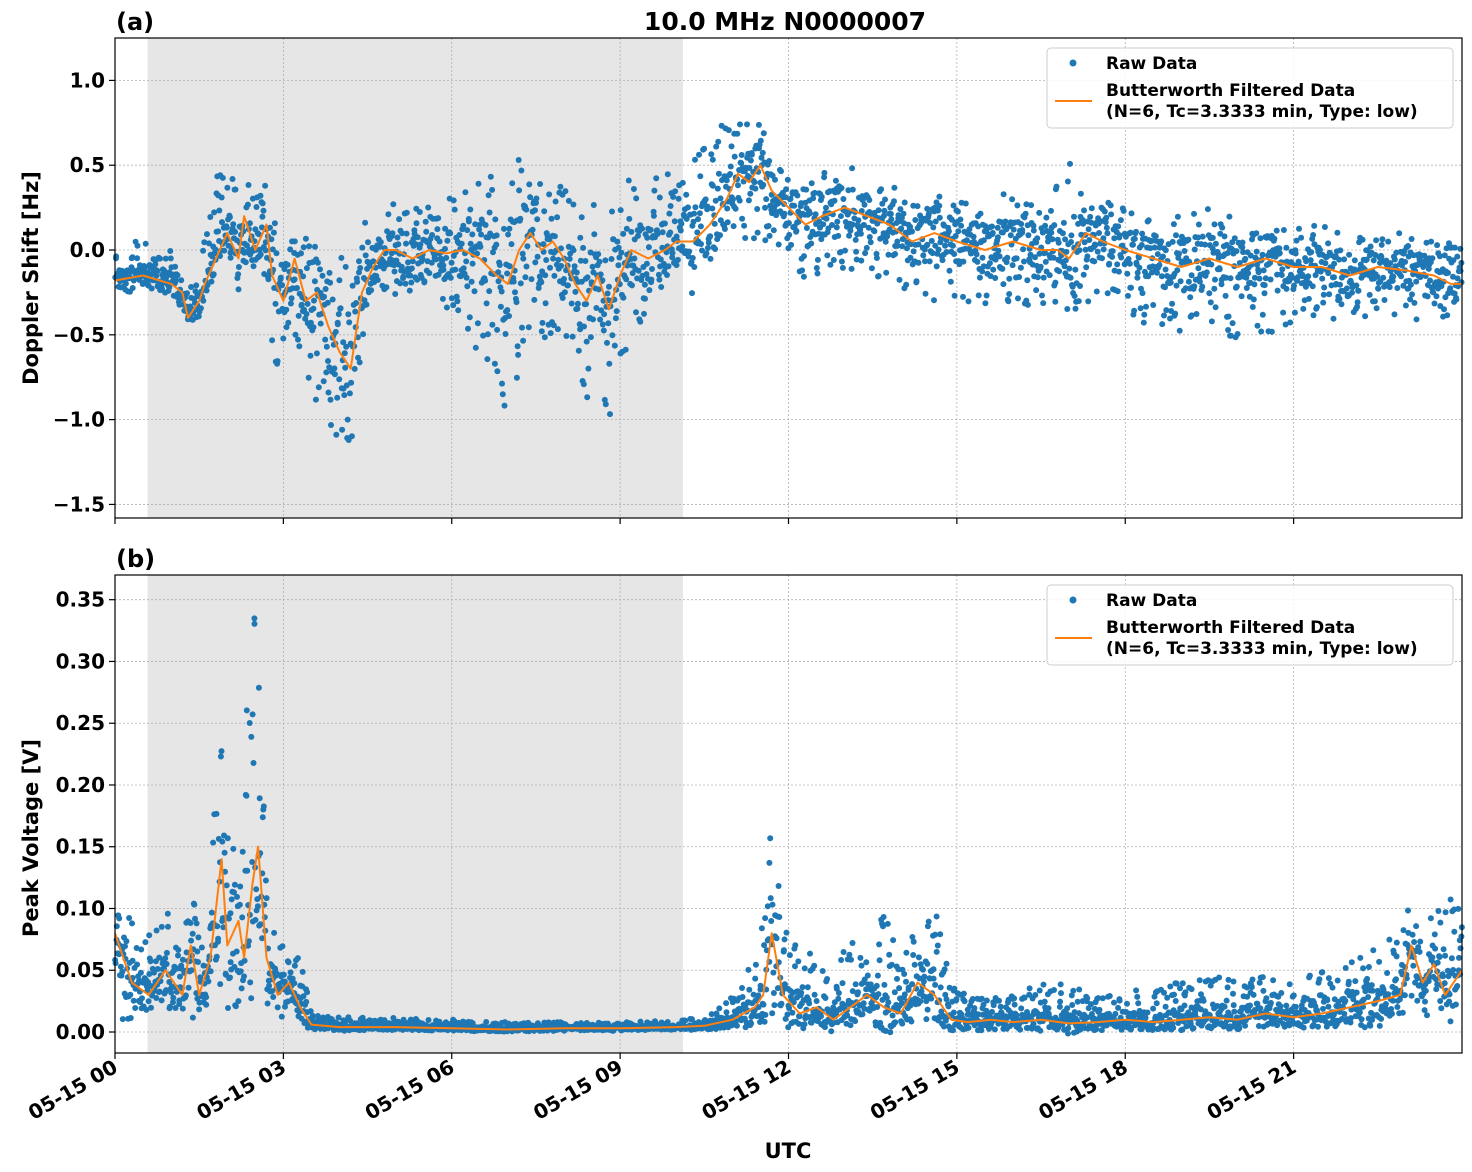  Describe the element at coordinates (84, 292) in the screenshot. I see `panel-a-y-ticks: 1.00.50.0−0.5−1.0−1.5` at that location.